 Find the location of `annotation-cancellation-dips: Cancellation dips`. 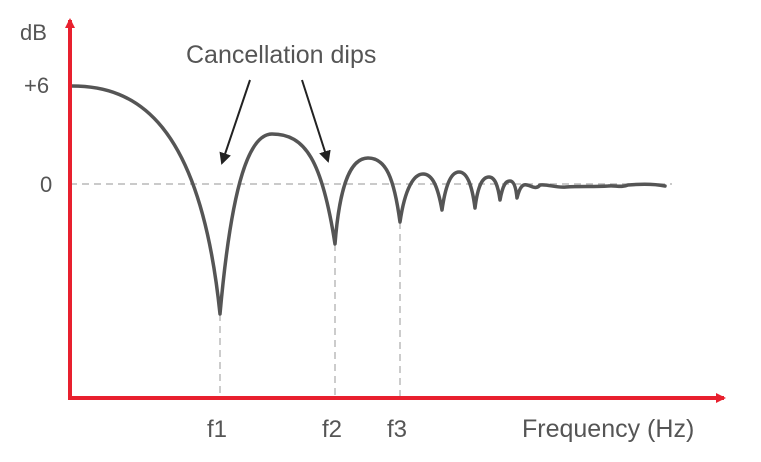

annotation-cancellation-dips: Cancellation dips is located at coordinates (281, 55).